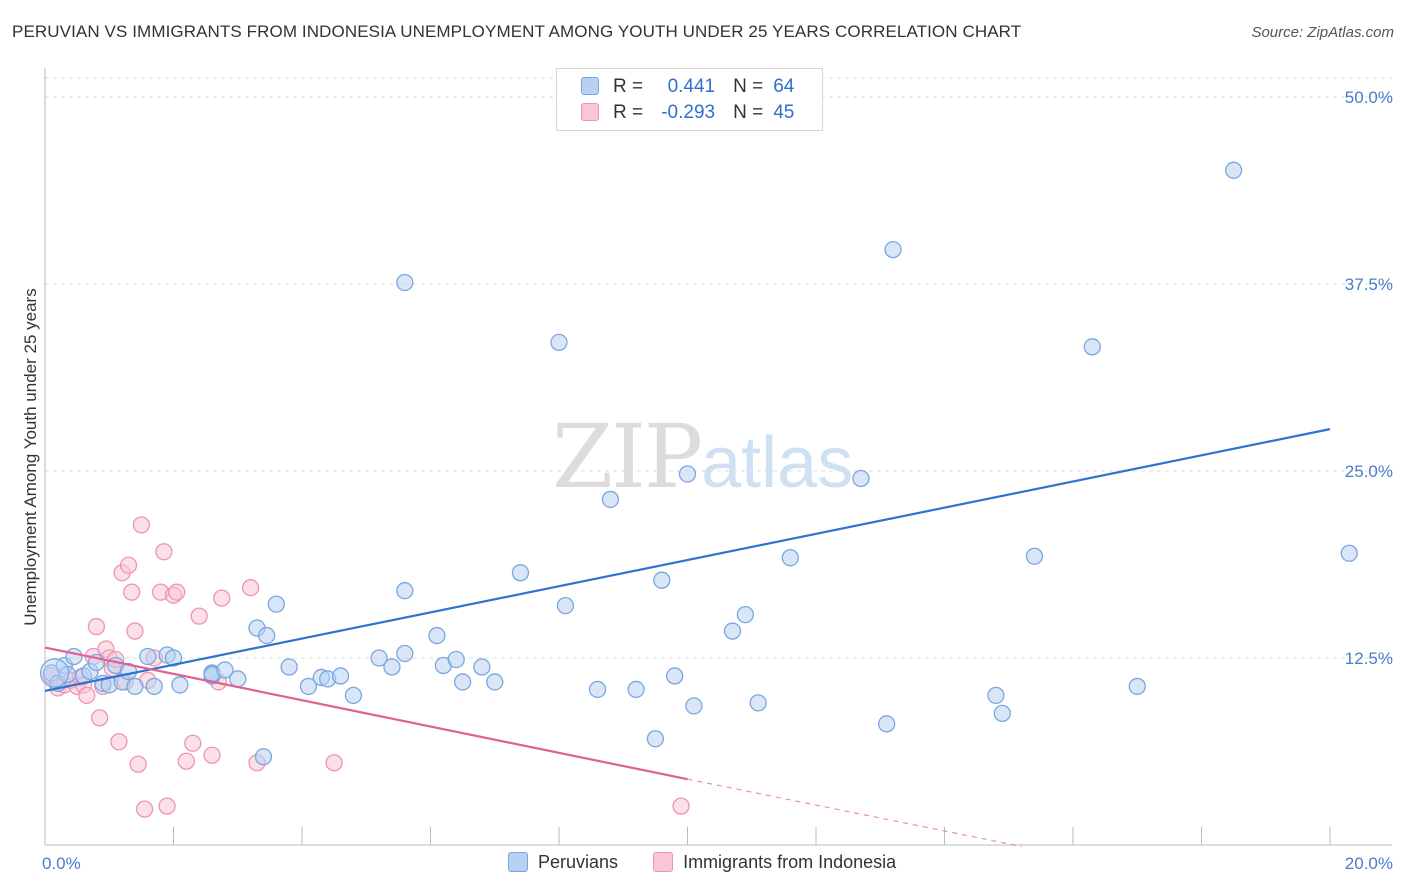 This screenshot has height=892, width=1406. Describe the element at coordinates (1369, 97) in the screenshot. I see `y-tick-label: 50.0%` at that location.